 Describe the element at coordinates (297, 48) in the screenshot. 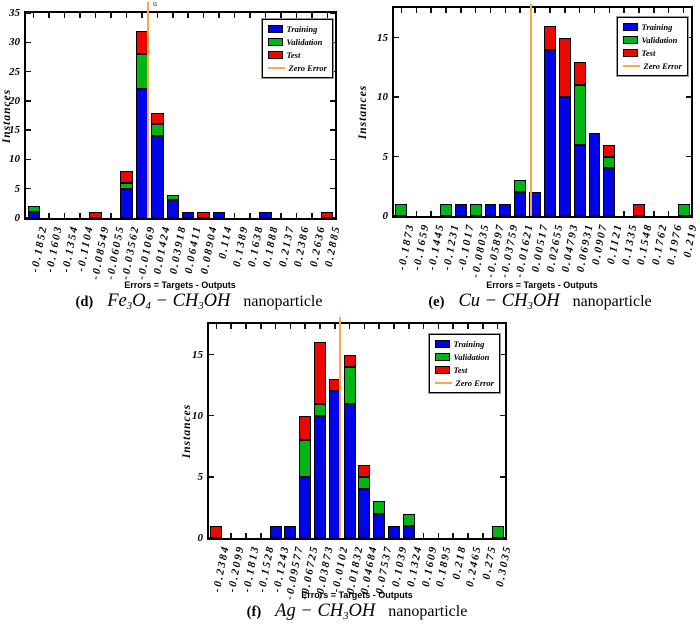

I see `legend: Training Validation Test Zero Error` at that location.